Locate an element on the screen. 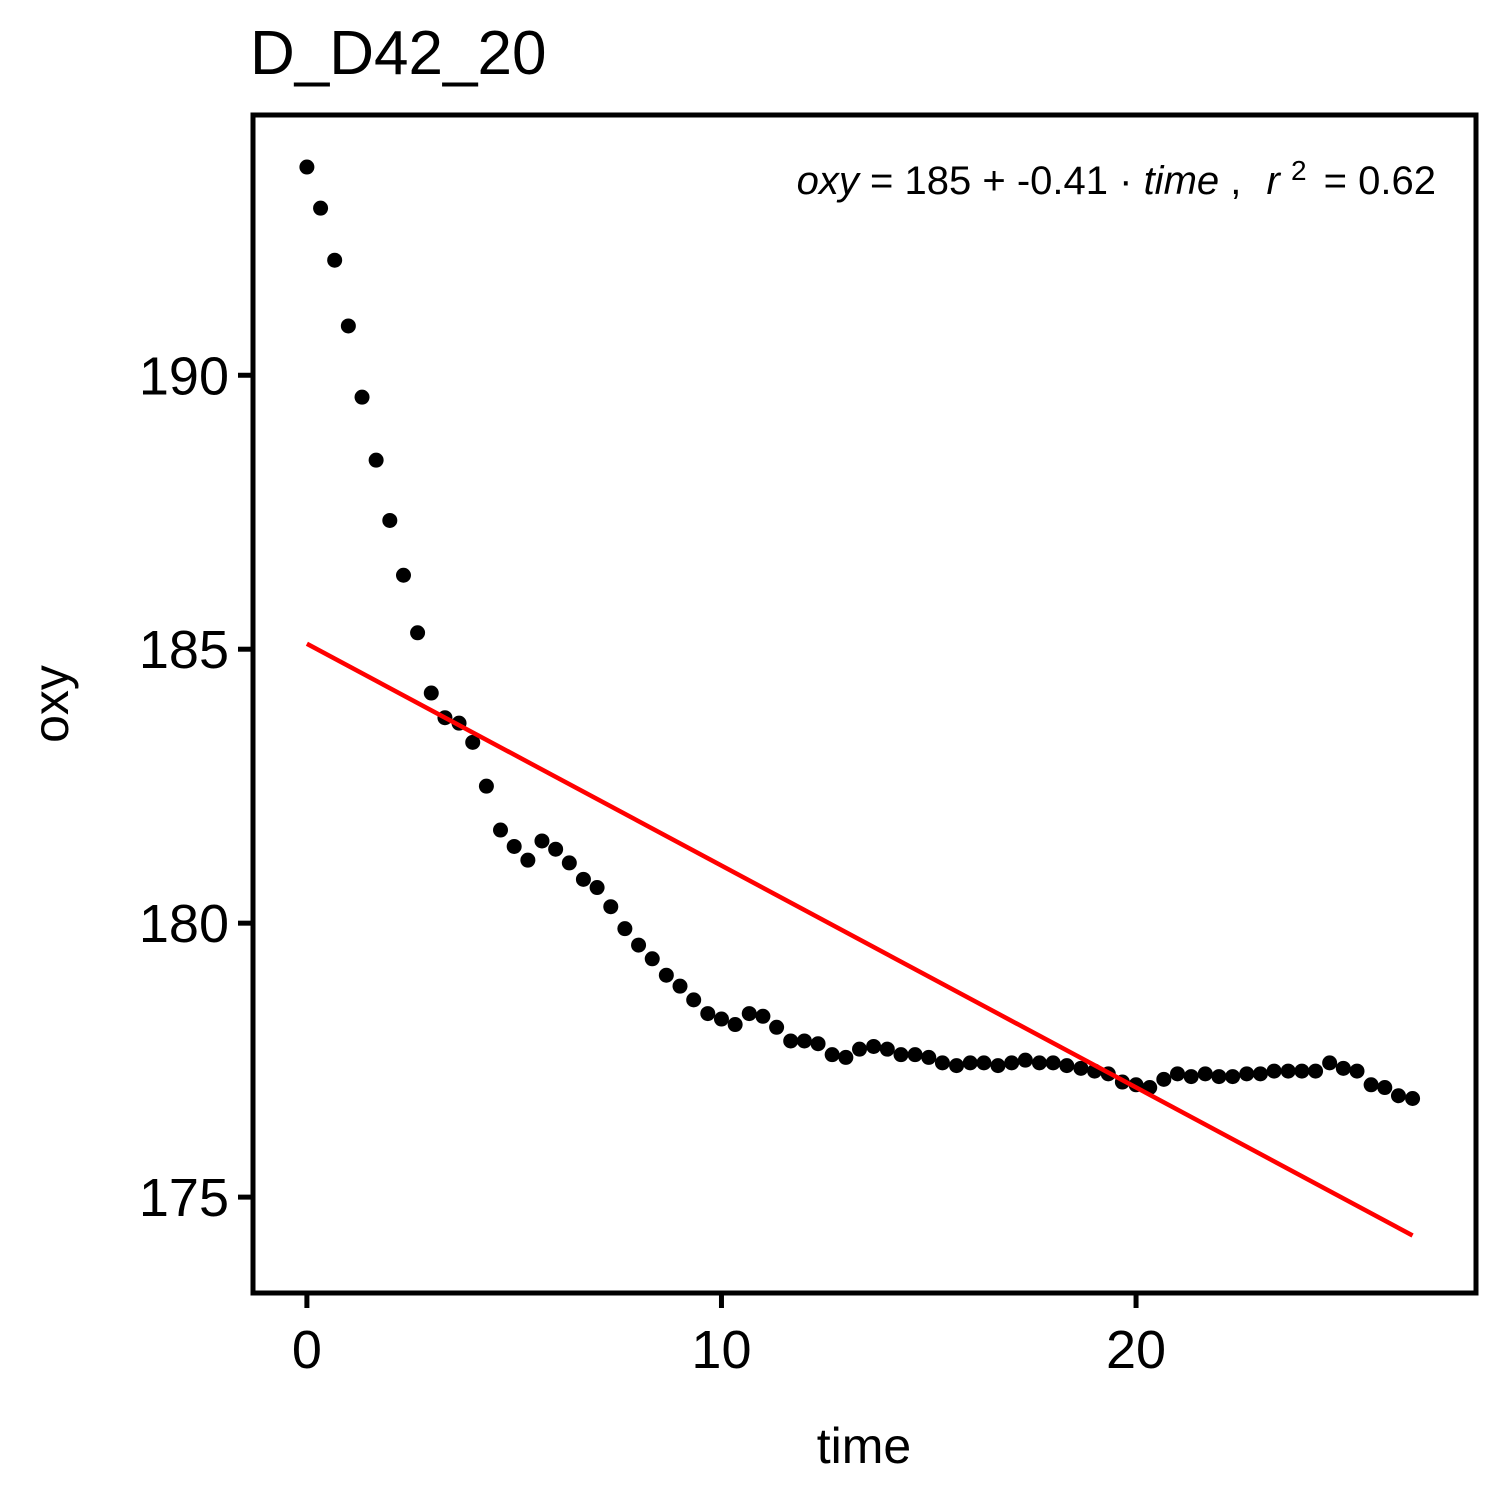 The height and width of the screenshot is (1500, 1500). equation-slope: -0.41 is located at coordinates (1062, 181).